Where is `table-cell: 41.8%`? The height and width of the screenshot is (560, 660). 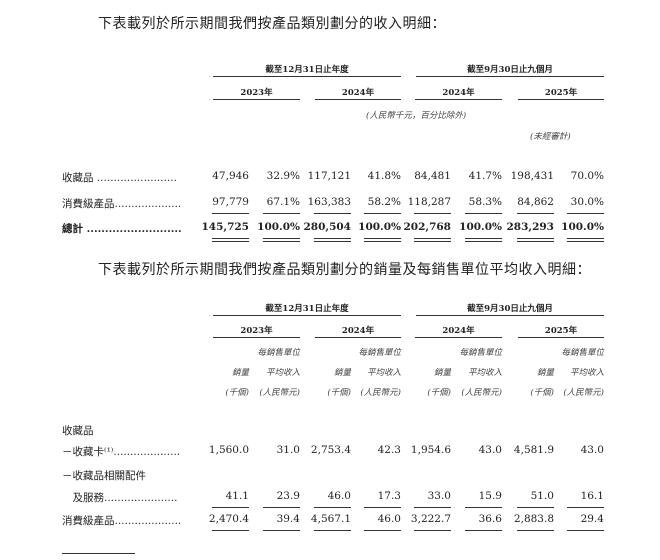 table-cell: 41.8% is located at coordinates (384, 176).